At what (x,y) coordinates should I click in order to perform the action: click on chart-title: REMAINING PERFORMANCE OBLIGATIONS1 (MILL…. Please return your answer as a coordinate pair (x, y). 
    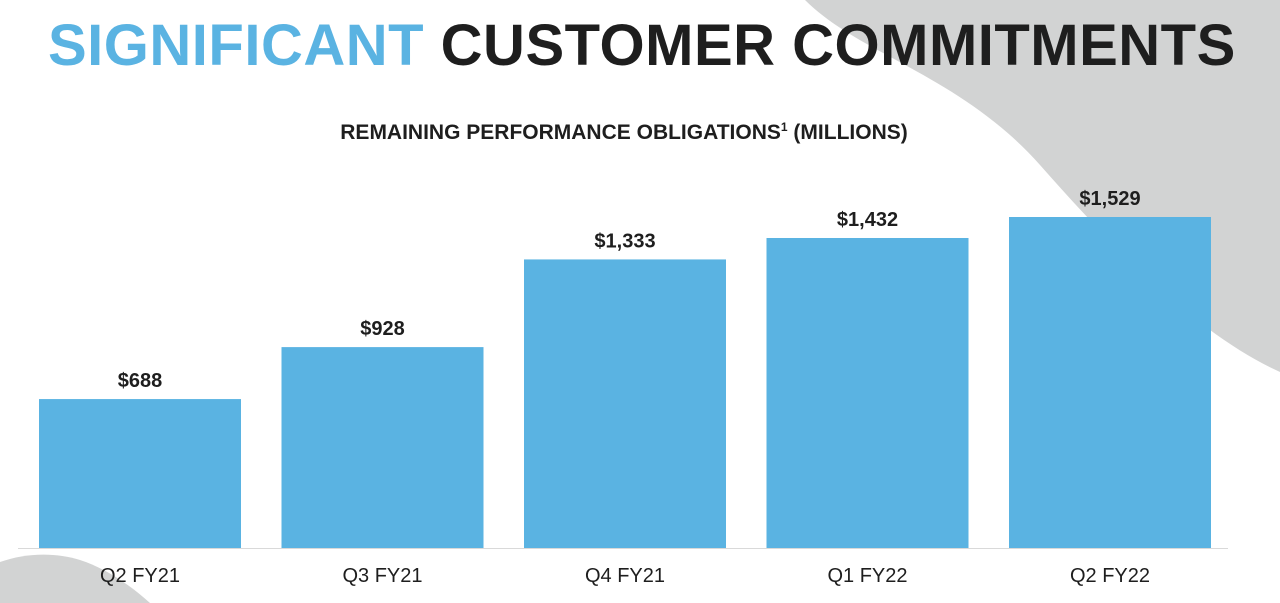
    Looking at the image, I should click on (624, 132).